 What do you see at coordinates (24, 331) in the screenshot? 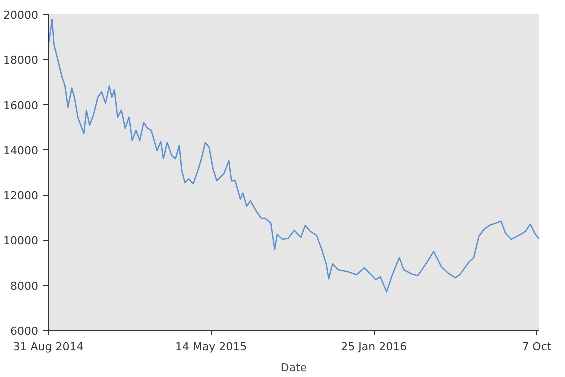
I see `y-tick-label: 6000` at bounding box center [24, 331].